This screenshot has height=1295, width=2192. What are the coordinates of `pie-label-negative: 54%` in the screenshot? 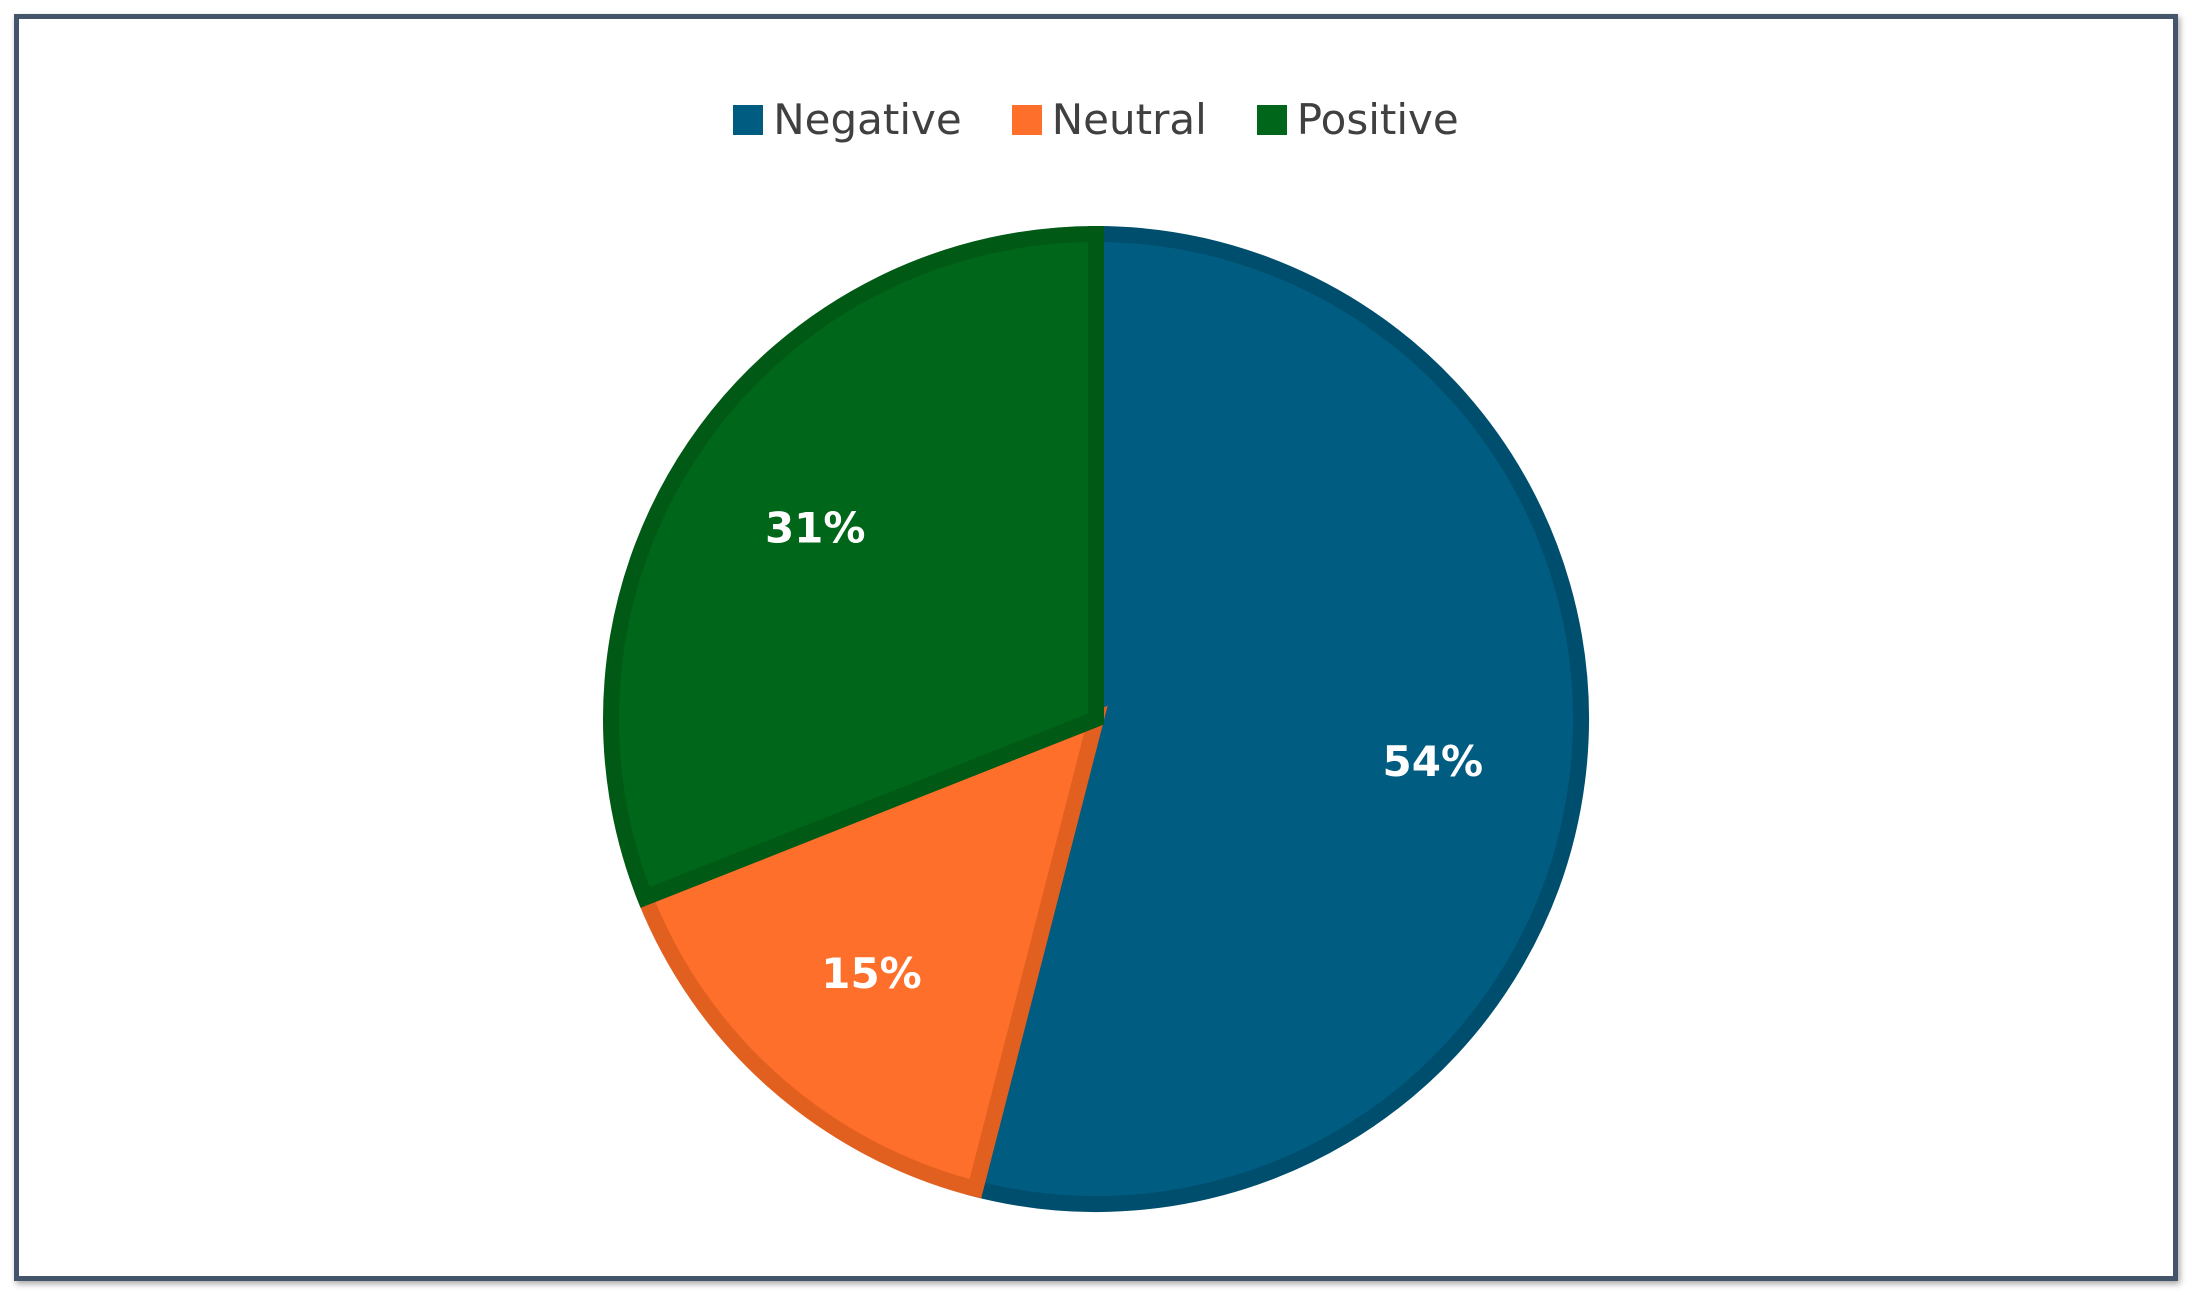 It's located at (1433, 761).